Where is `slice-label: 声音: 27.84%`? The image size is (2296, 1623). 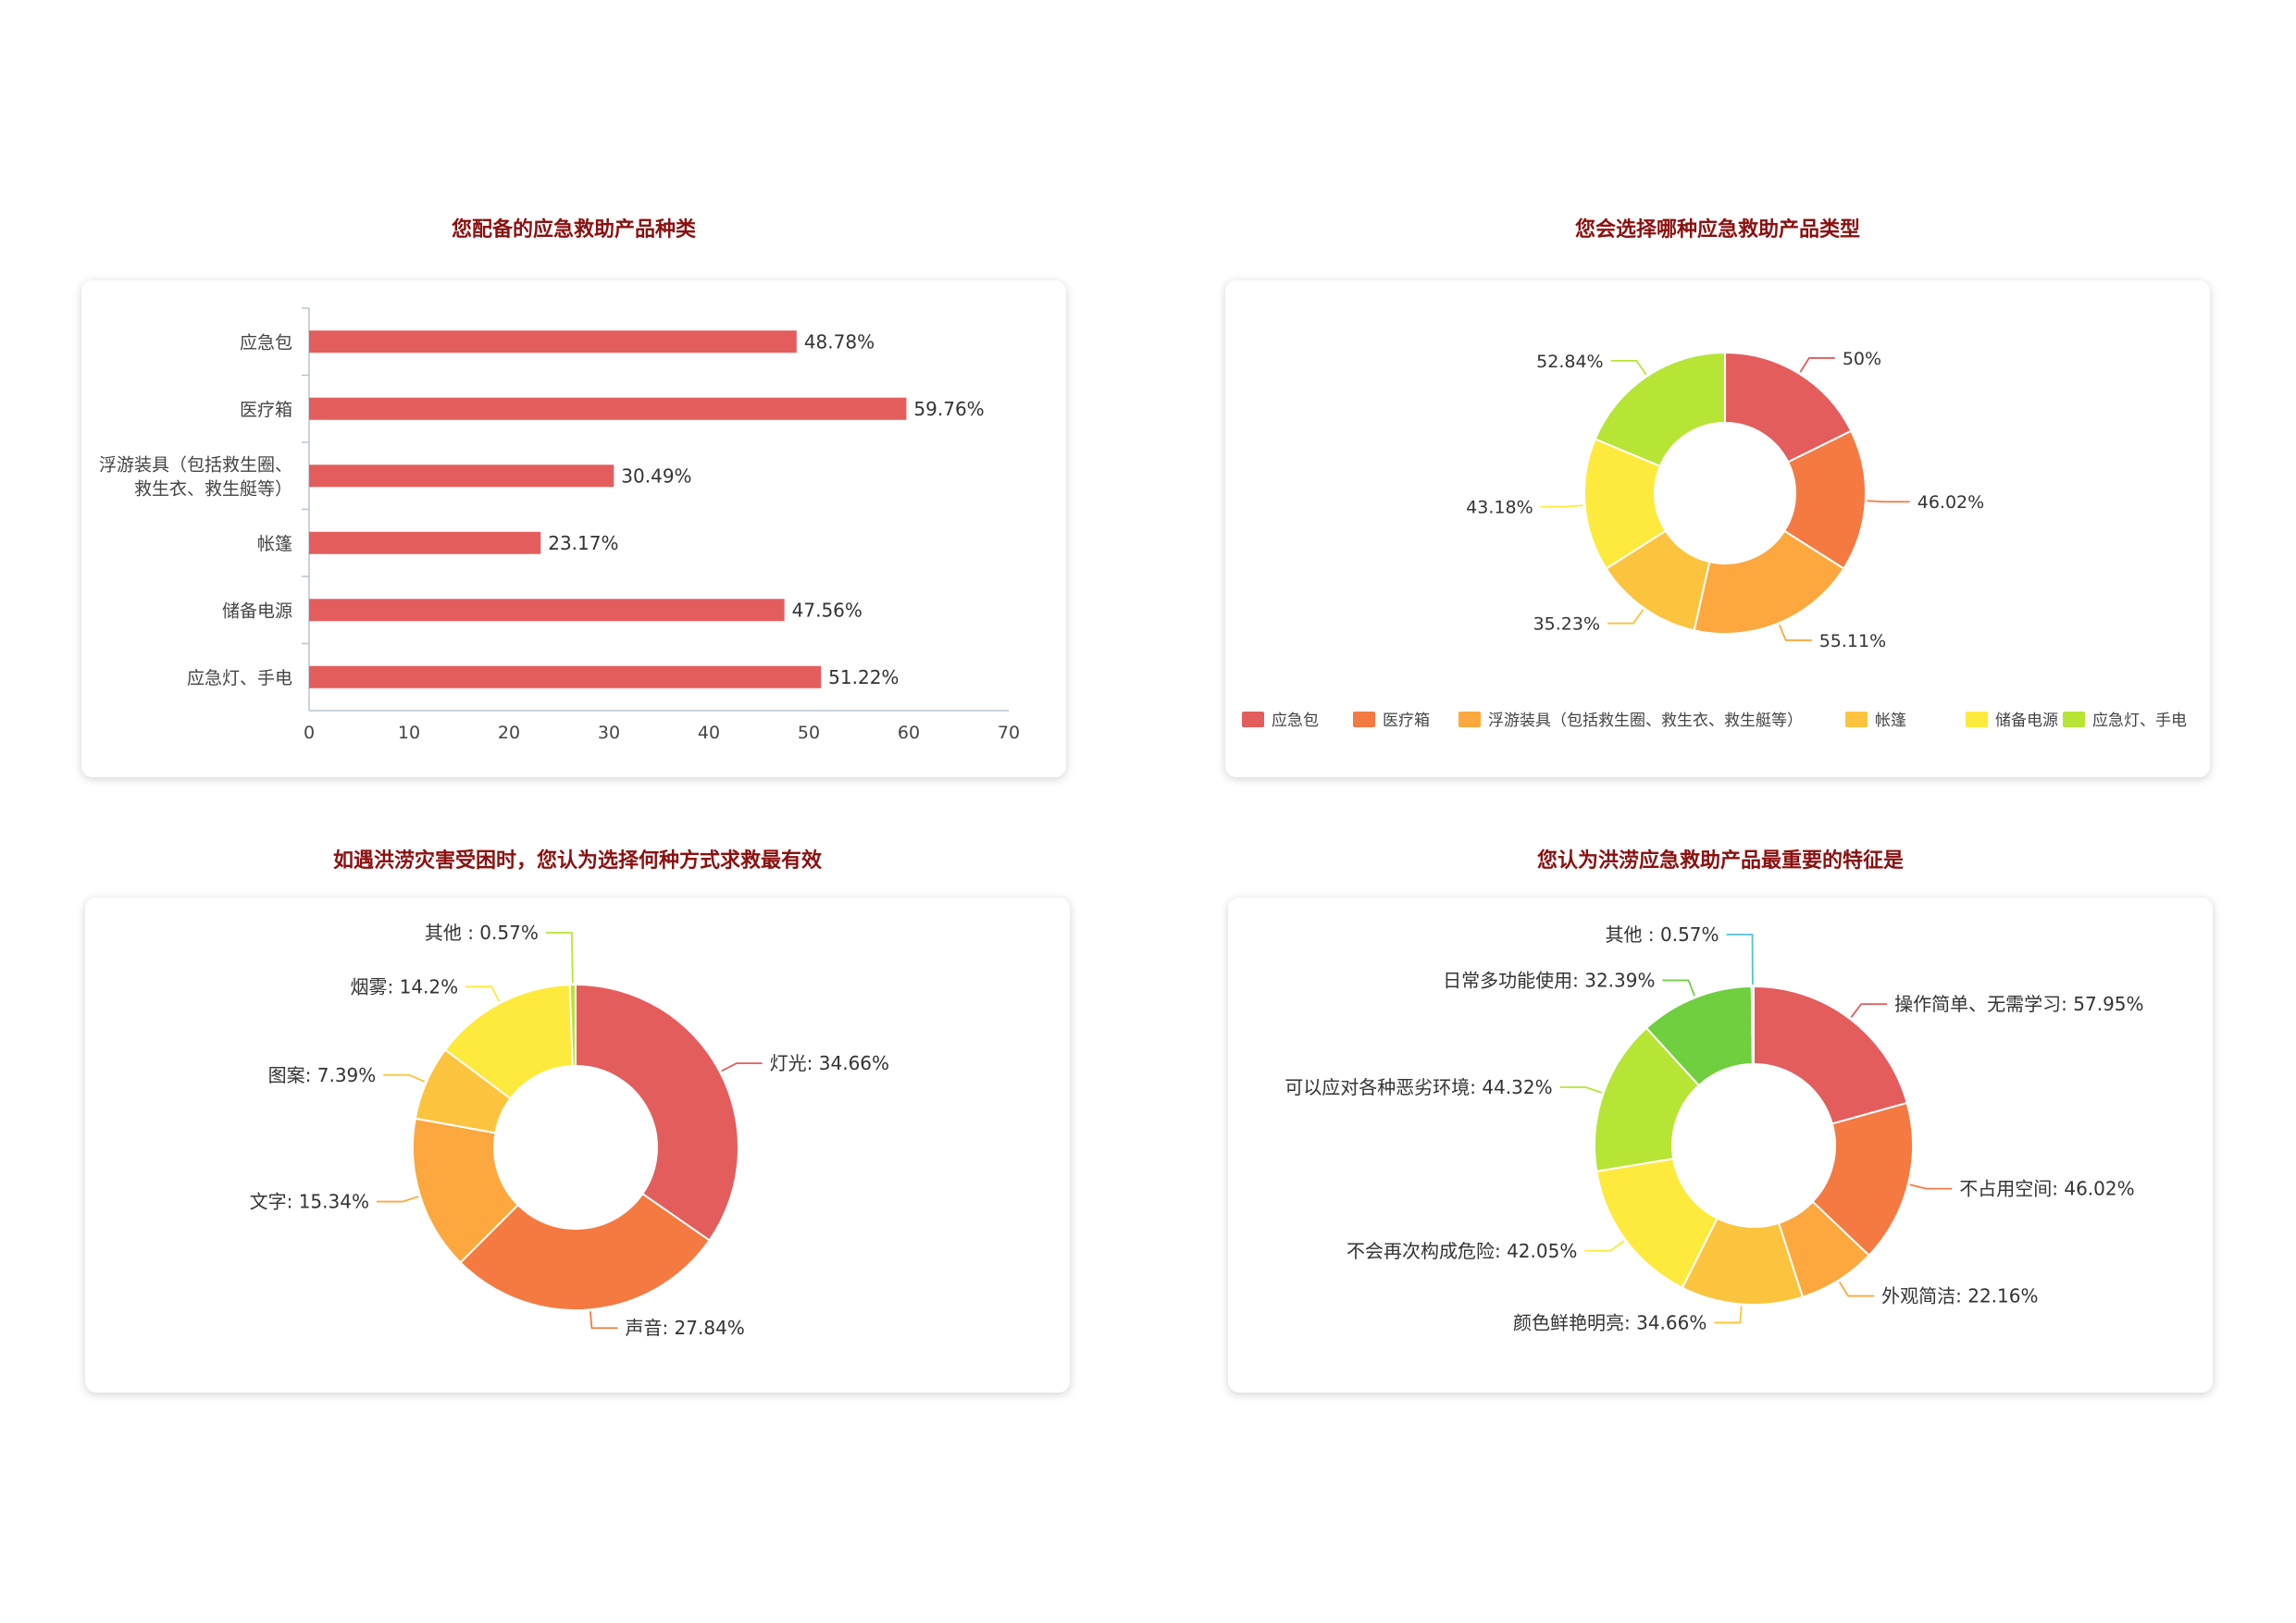
slice-label: 声音: 27.84% is located at coordinates (684, 1328).